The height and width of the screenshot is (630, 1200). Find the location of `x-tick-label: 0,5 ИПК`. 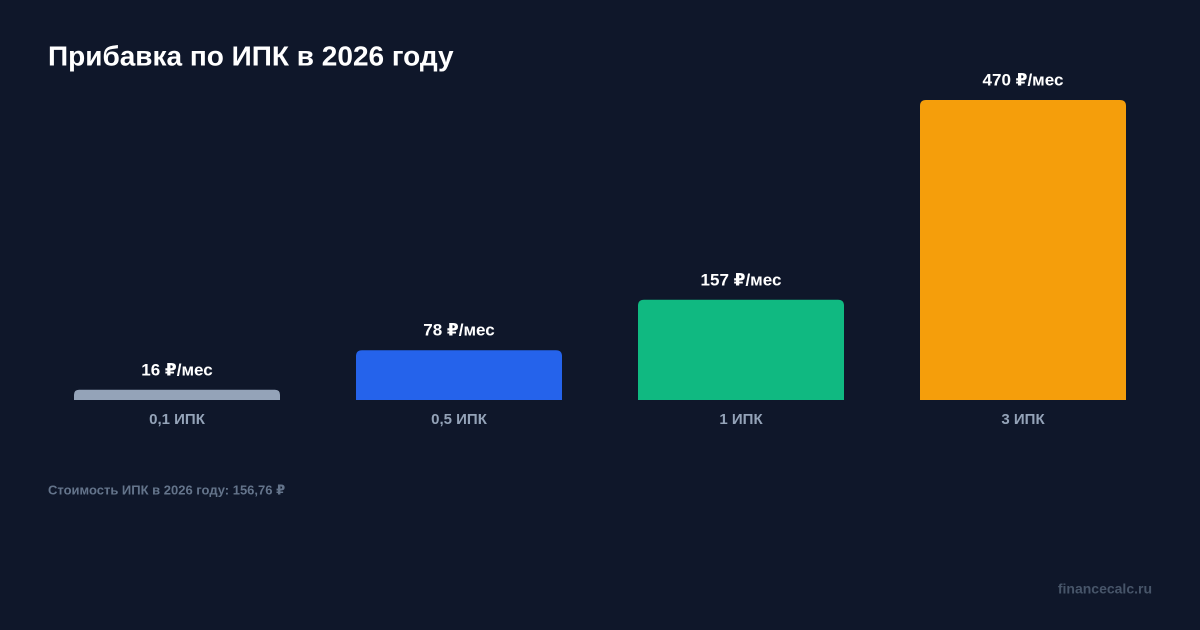

x-tick-label: 0,5 ИПК is located at coordinates (459, 419).